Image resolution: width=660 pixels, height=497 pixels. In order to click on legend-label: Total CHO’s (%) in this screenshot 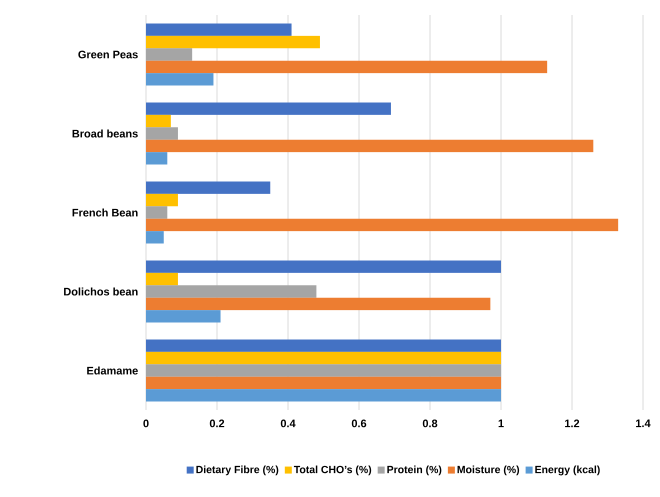, I will do `click(333, 471)`.